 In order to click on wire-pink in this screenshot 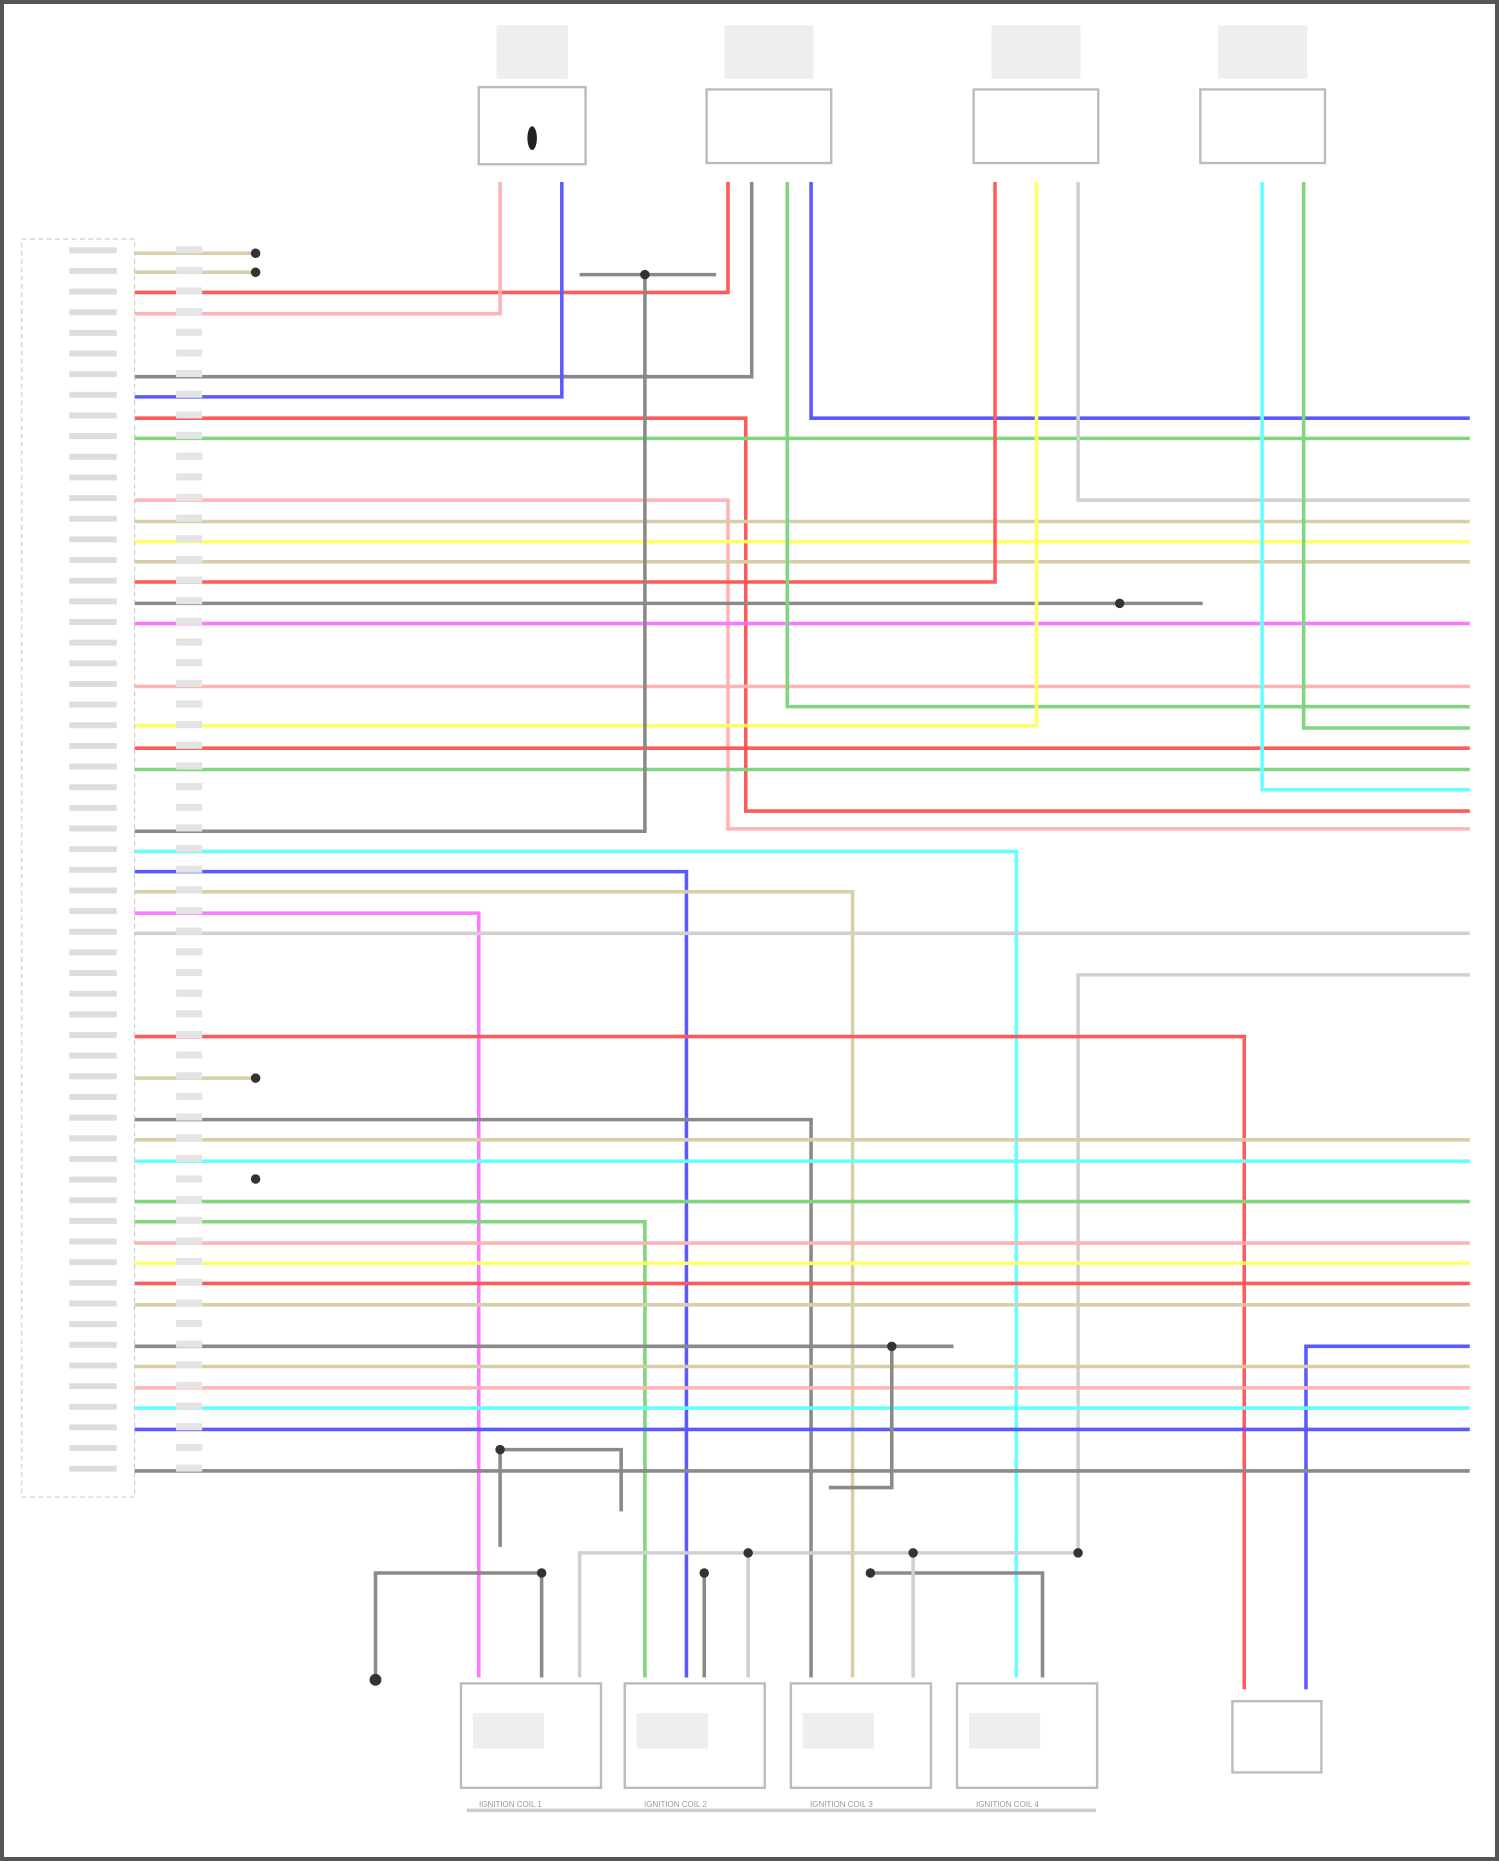, I will do `click(318, 249)`.